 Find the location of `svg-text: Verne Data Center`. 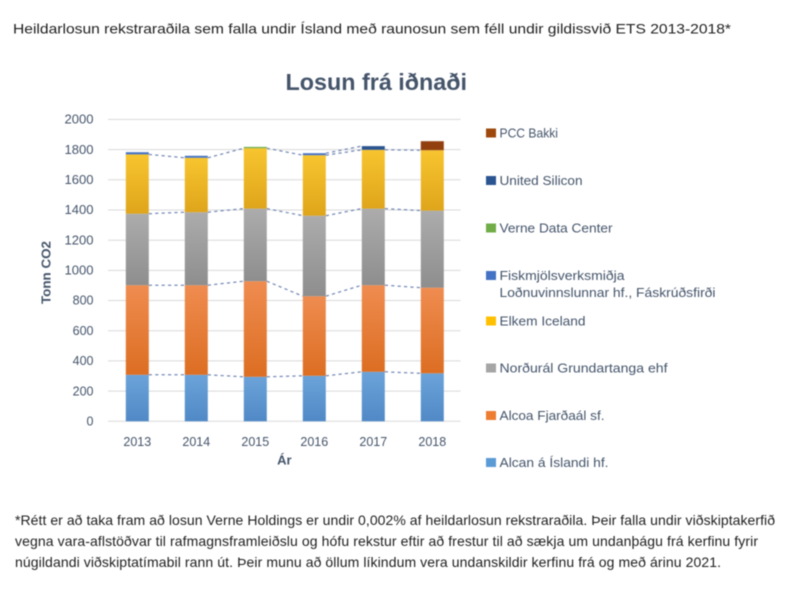

svg-text: Verne Data Center is located at coordinates (556, 228).